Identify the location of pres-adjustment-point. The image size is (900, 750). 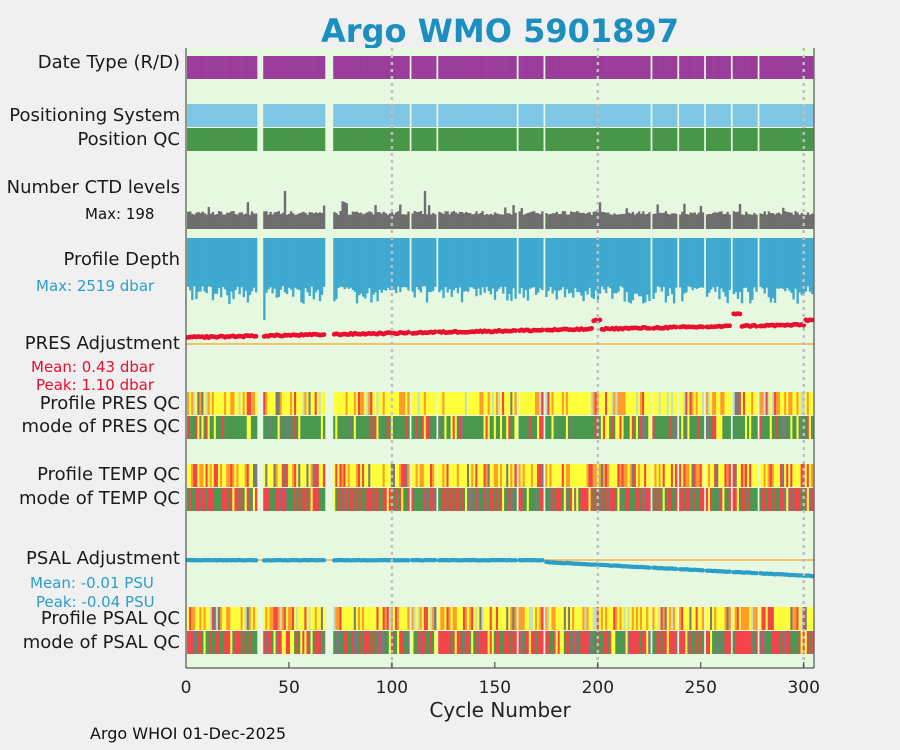
(515, 331).